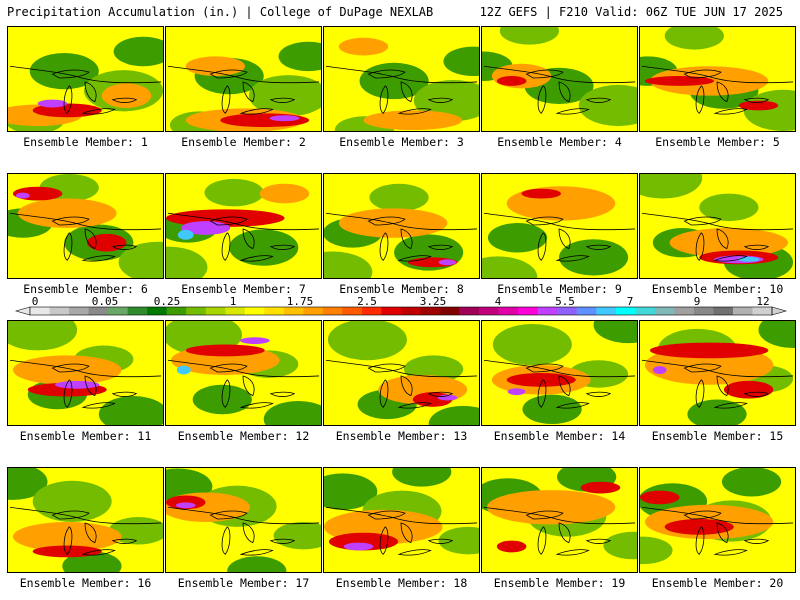 This screenshot has width=800, height=600. What do you see at coordinates (511, 546) in the screenshot?
I see `precip-maximum-red` at bounding box center [511, 546].